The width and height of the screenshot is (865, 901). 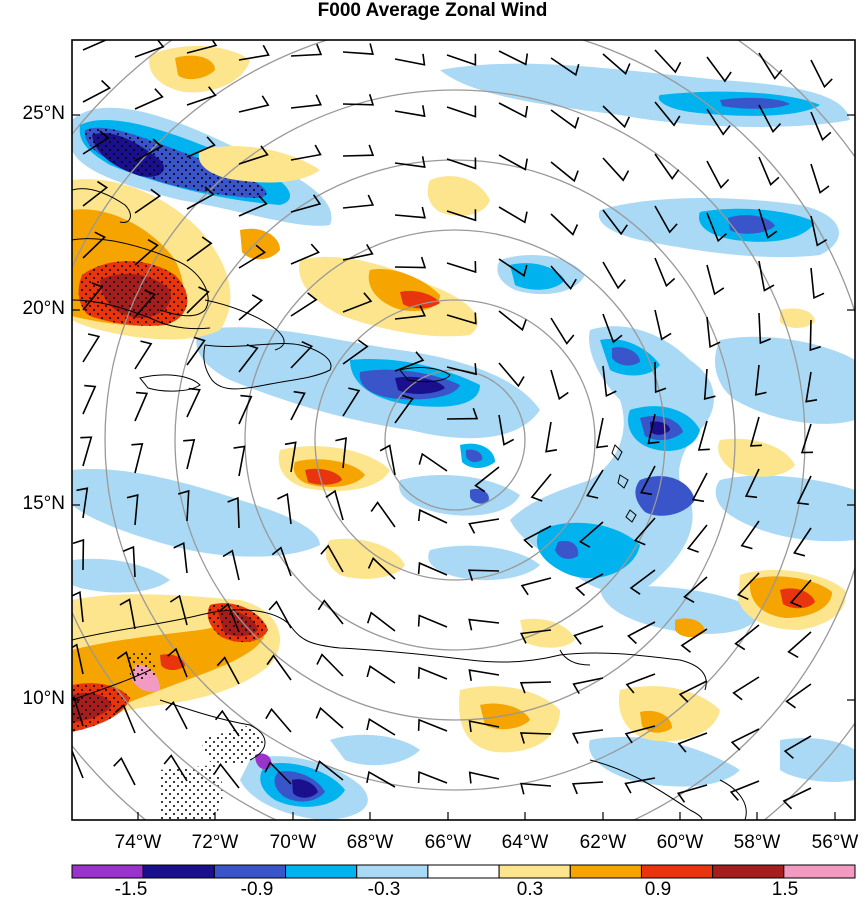 What do you see at coordinates (658, 889) in the screenshot?
I see `colorbar-label: 0.9` at bounding box center [658, 889].